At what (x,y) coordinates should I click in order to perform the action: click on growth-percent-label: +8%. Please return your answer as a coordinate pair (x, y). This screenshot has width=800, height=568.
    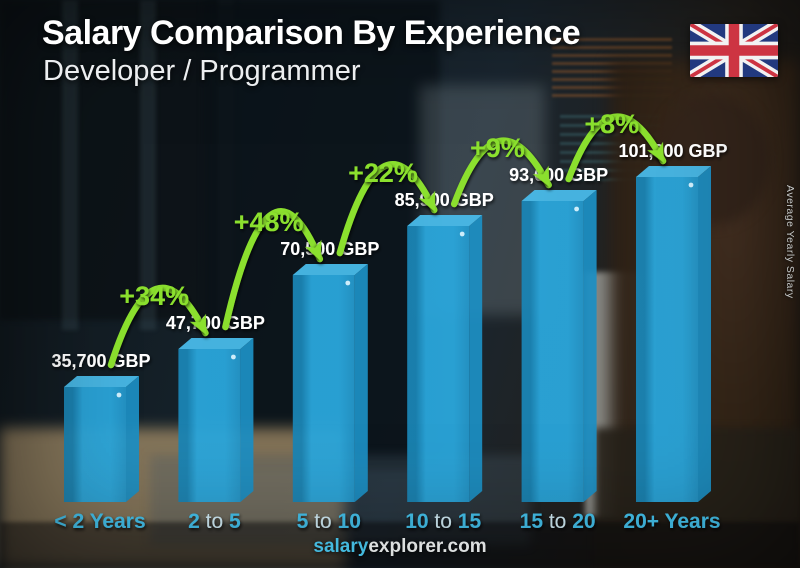
    Looking at the image, I should click on (611, 124).